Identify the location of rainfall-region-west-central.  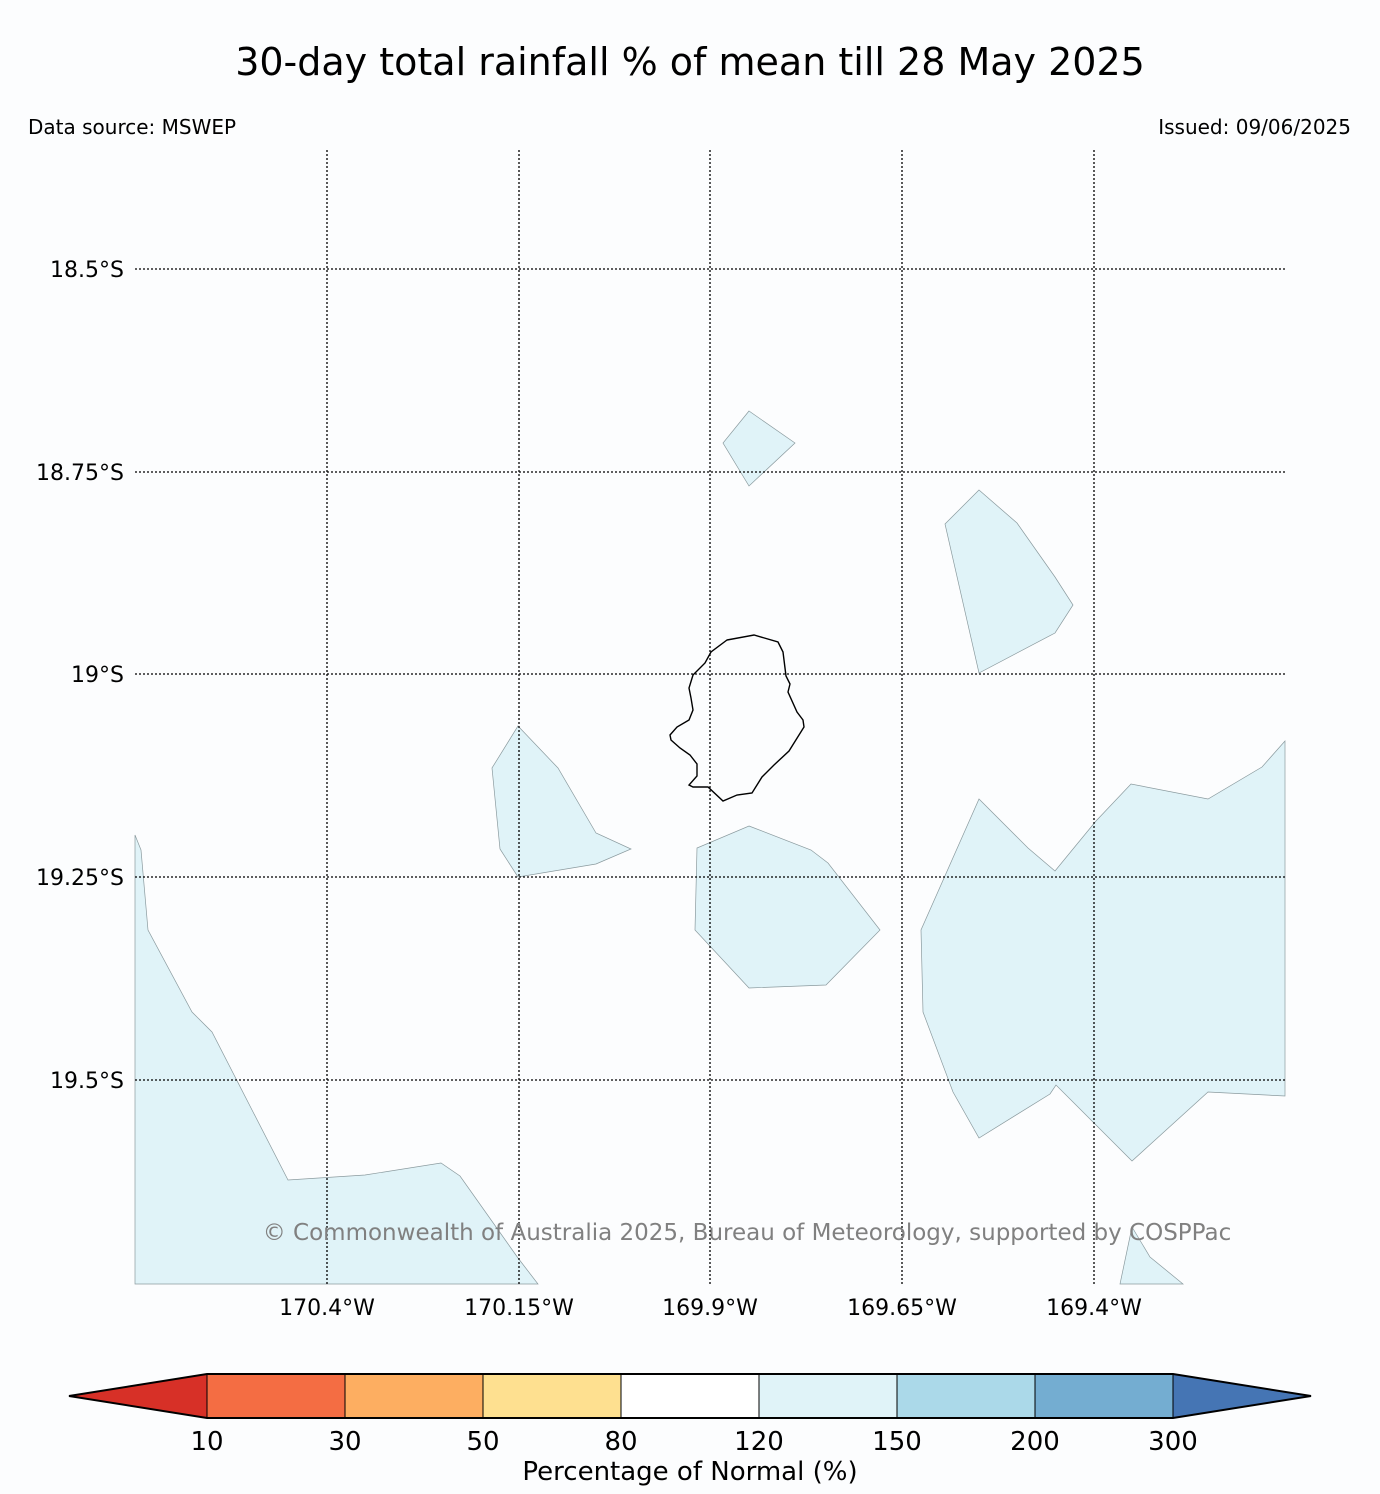
(561, 801).